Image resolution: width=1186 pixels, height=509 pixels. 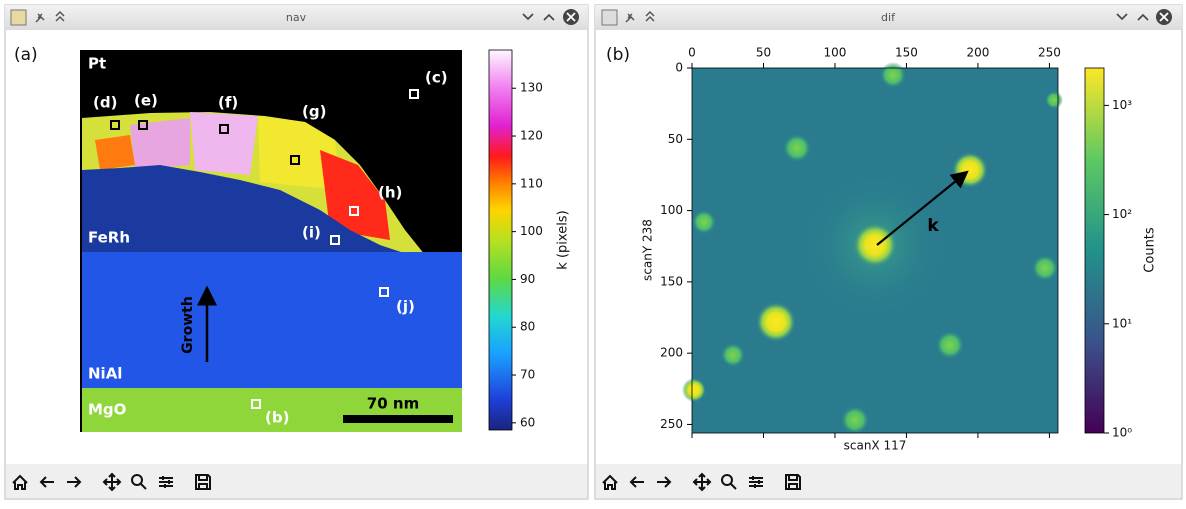 What do you see at coordinates (671, 424) in the screenshot?
I see `y-tick-label: 250` at bounding box center [671, 424].